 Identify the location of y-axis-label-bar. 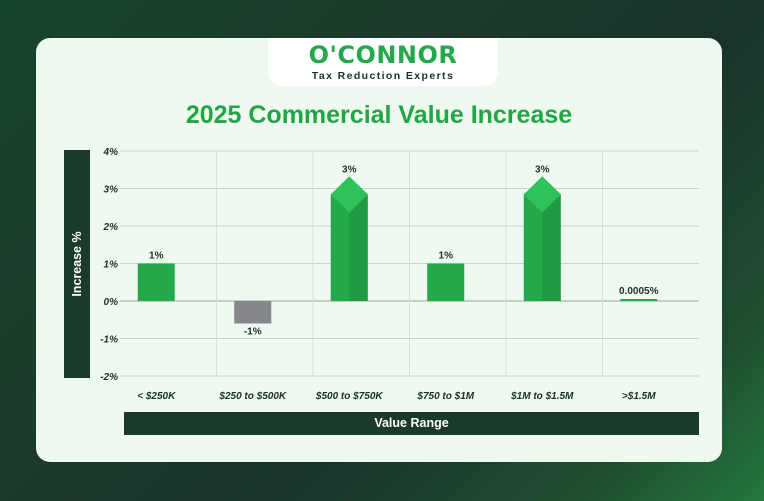
(77, 264).